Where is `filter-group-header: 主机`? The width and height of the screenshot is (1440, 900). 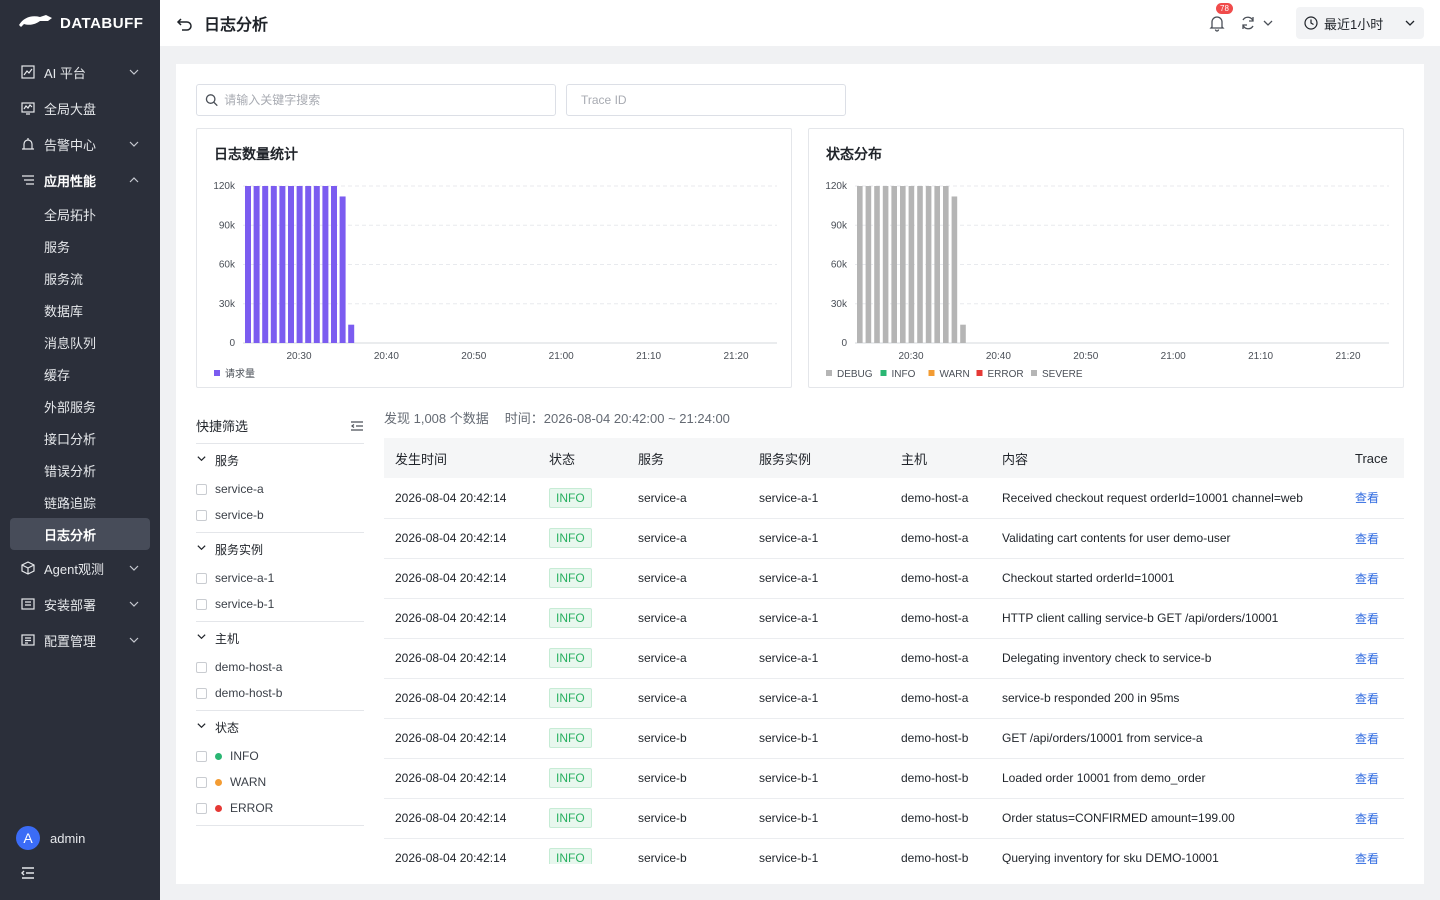 filter-group-header: 主机 is located at coordinates (280, 638).